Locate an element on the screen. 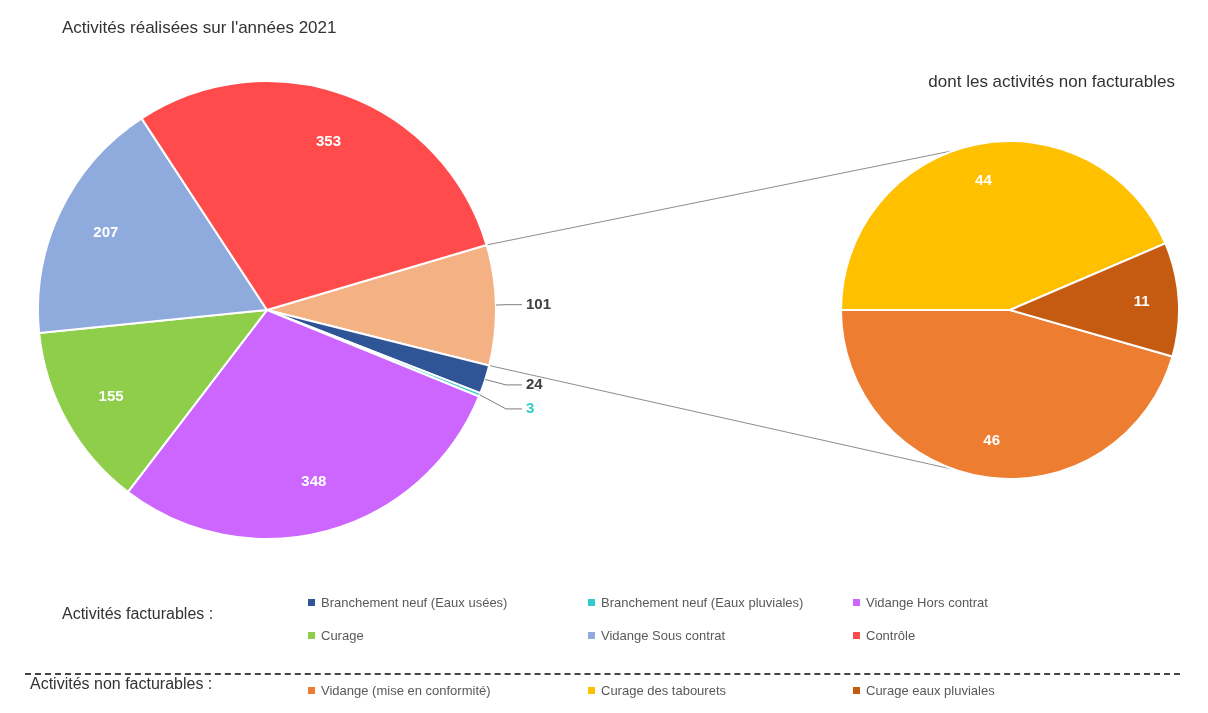 The width and height of the screenshot is (1208, 713). data-label: 44 is located at coordinates (984, 180).